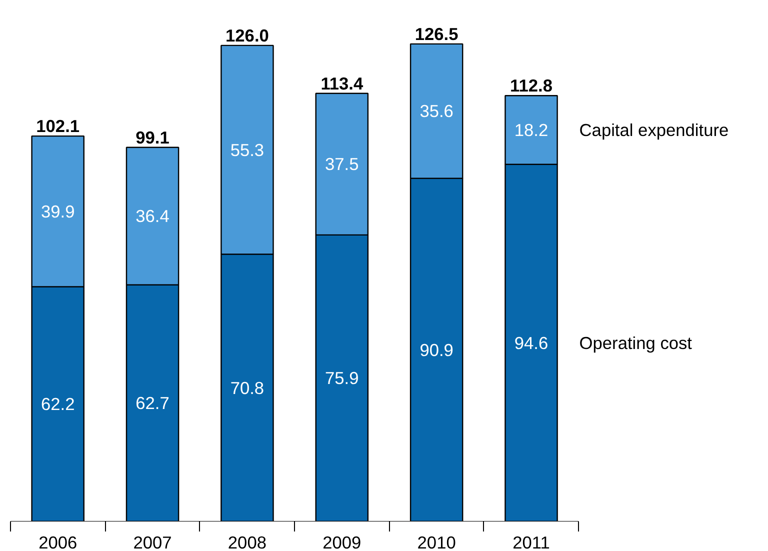  What do you see at coordinates (57, 404) in the screenshot?
I see `data-label: 62.2` at bounding box center [57, 404].